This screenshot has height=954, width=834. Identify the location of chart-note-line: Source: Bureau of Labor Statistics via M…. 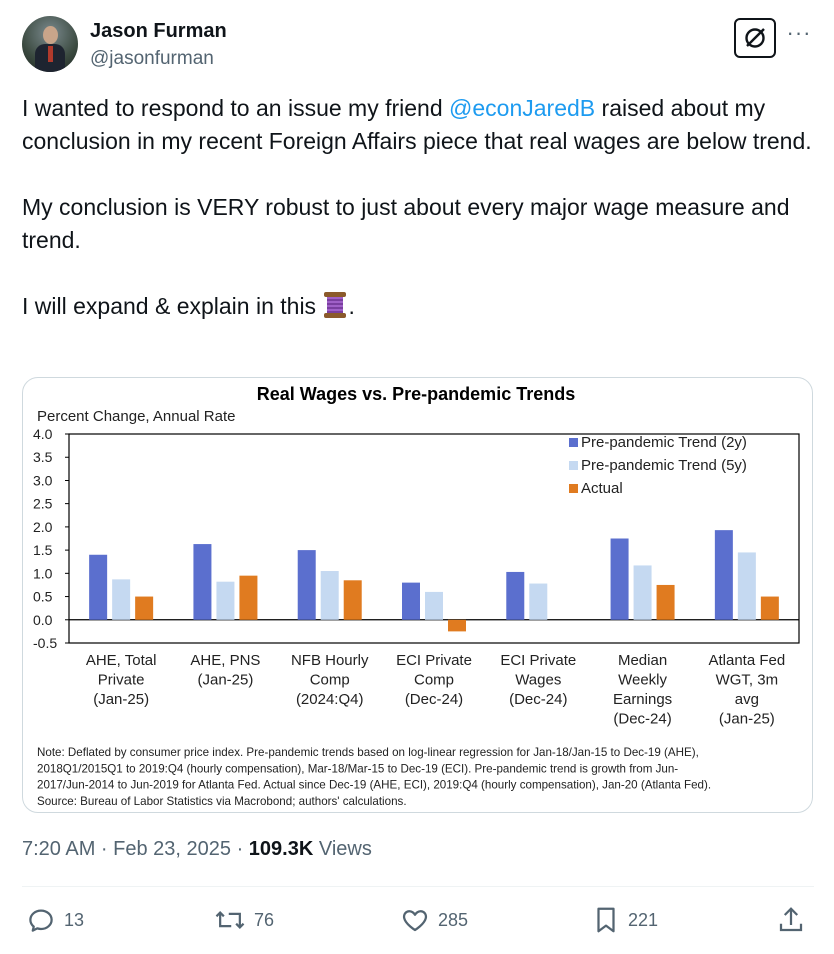
(222, 801).